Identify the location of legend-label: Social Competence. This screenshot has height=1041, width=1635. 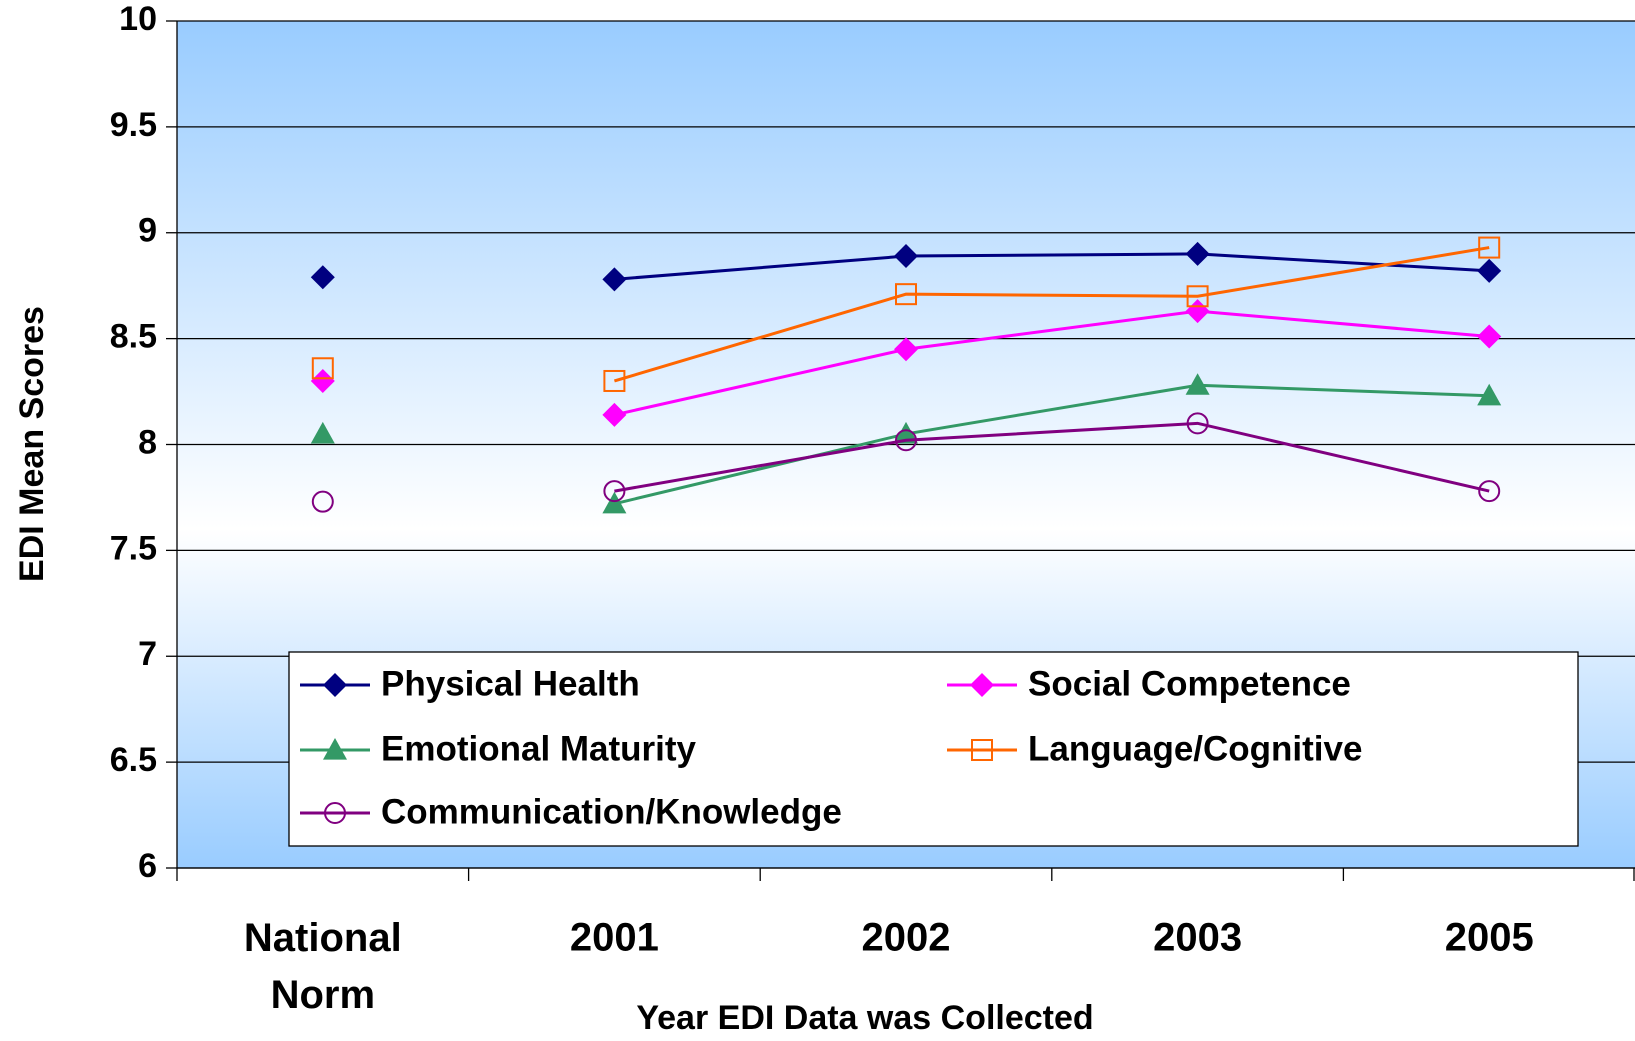
(1189, 683).